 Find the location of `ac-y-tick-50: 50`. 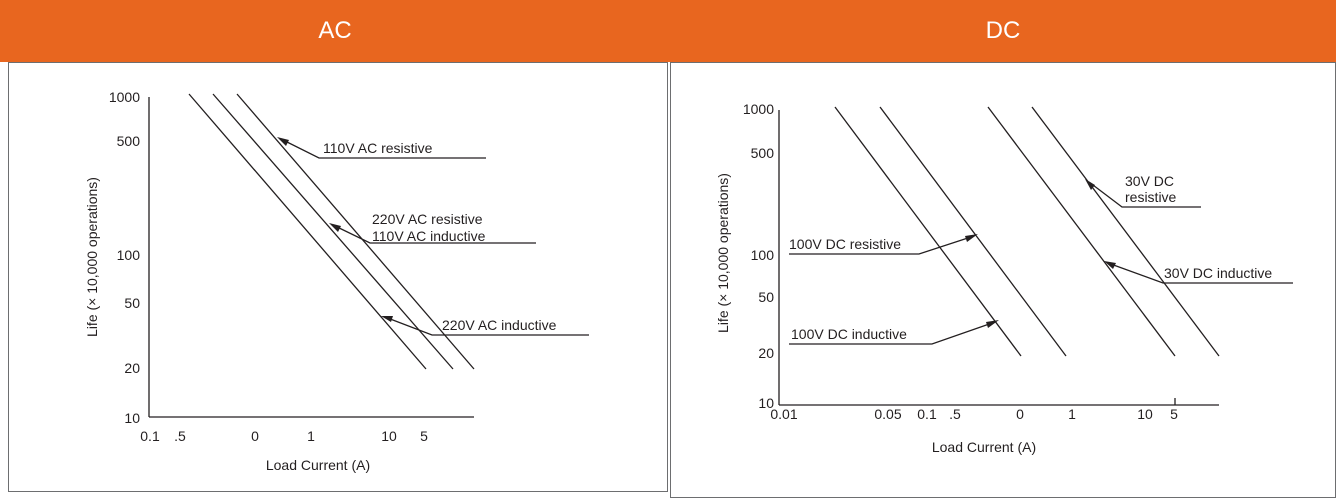

ac-y-tick-50: 50 is located at coordinates (132, 303).